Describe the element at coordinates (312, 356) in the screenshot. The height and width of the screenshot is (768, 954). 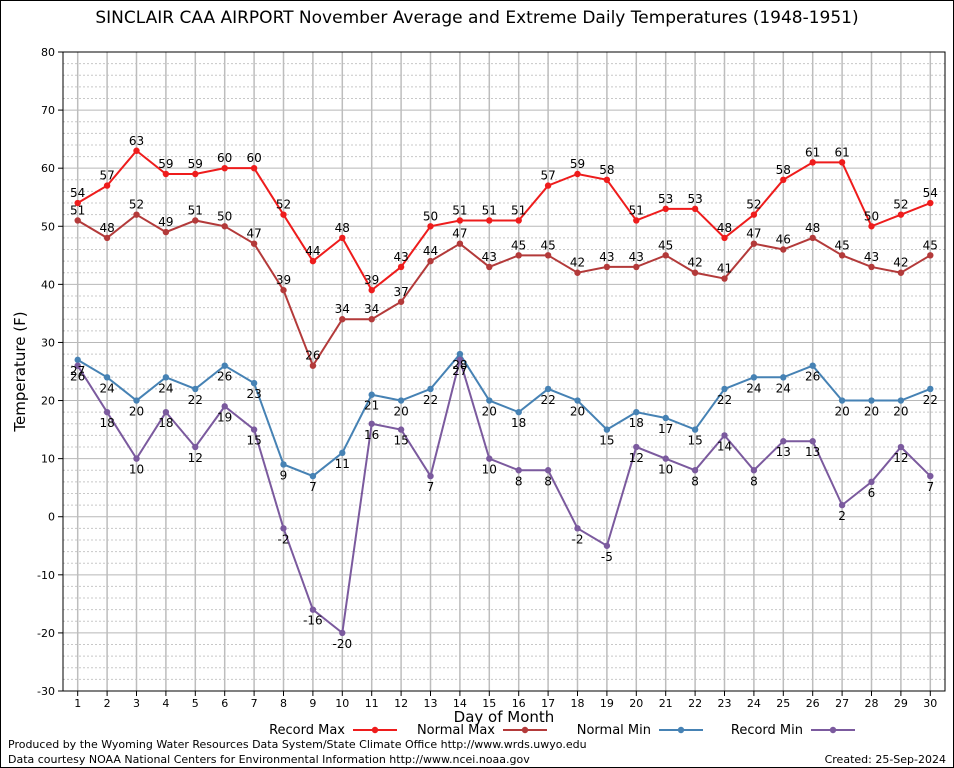
I see `normal-max-data-label: 26` at that location.